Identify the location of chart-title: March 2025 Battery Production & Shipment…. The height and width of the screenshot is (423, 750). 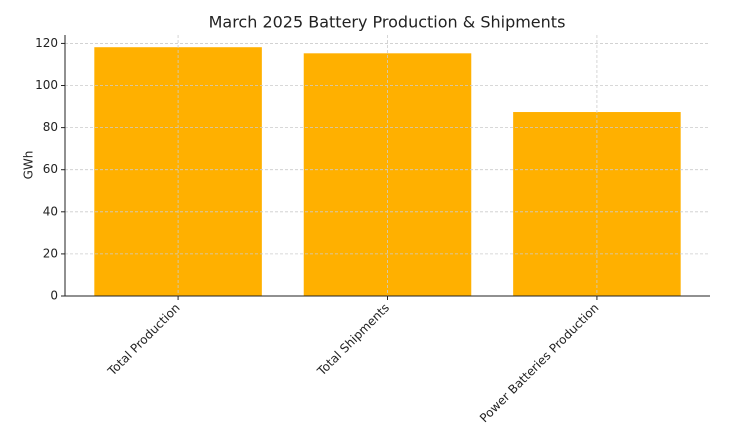
(387, 22).